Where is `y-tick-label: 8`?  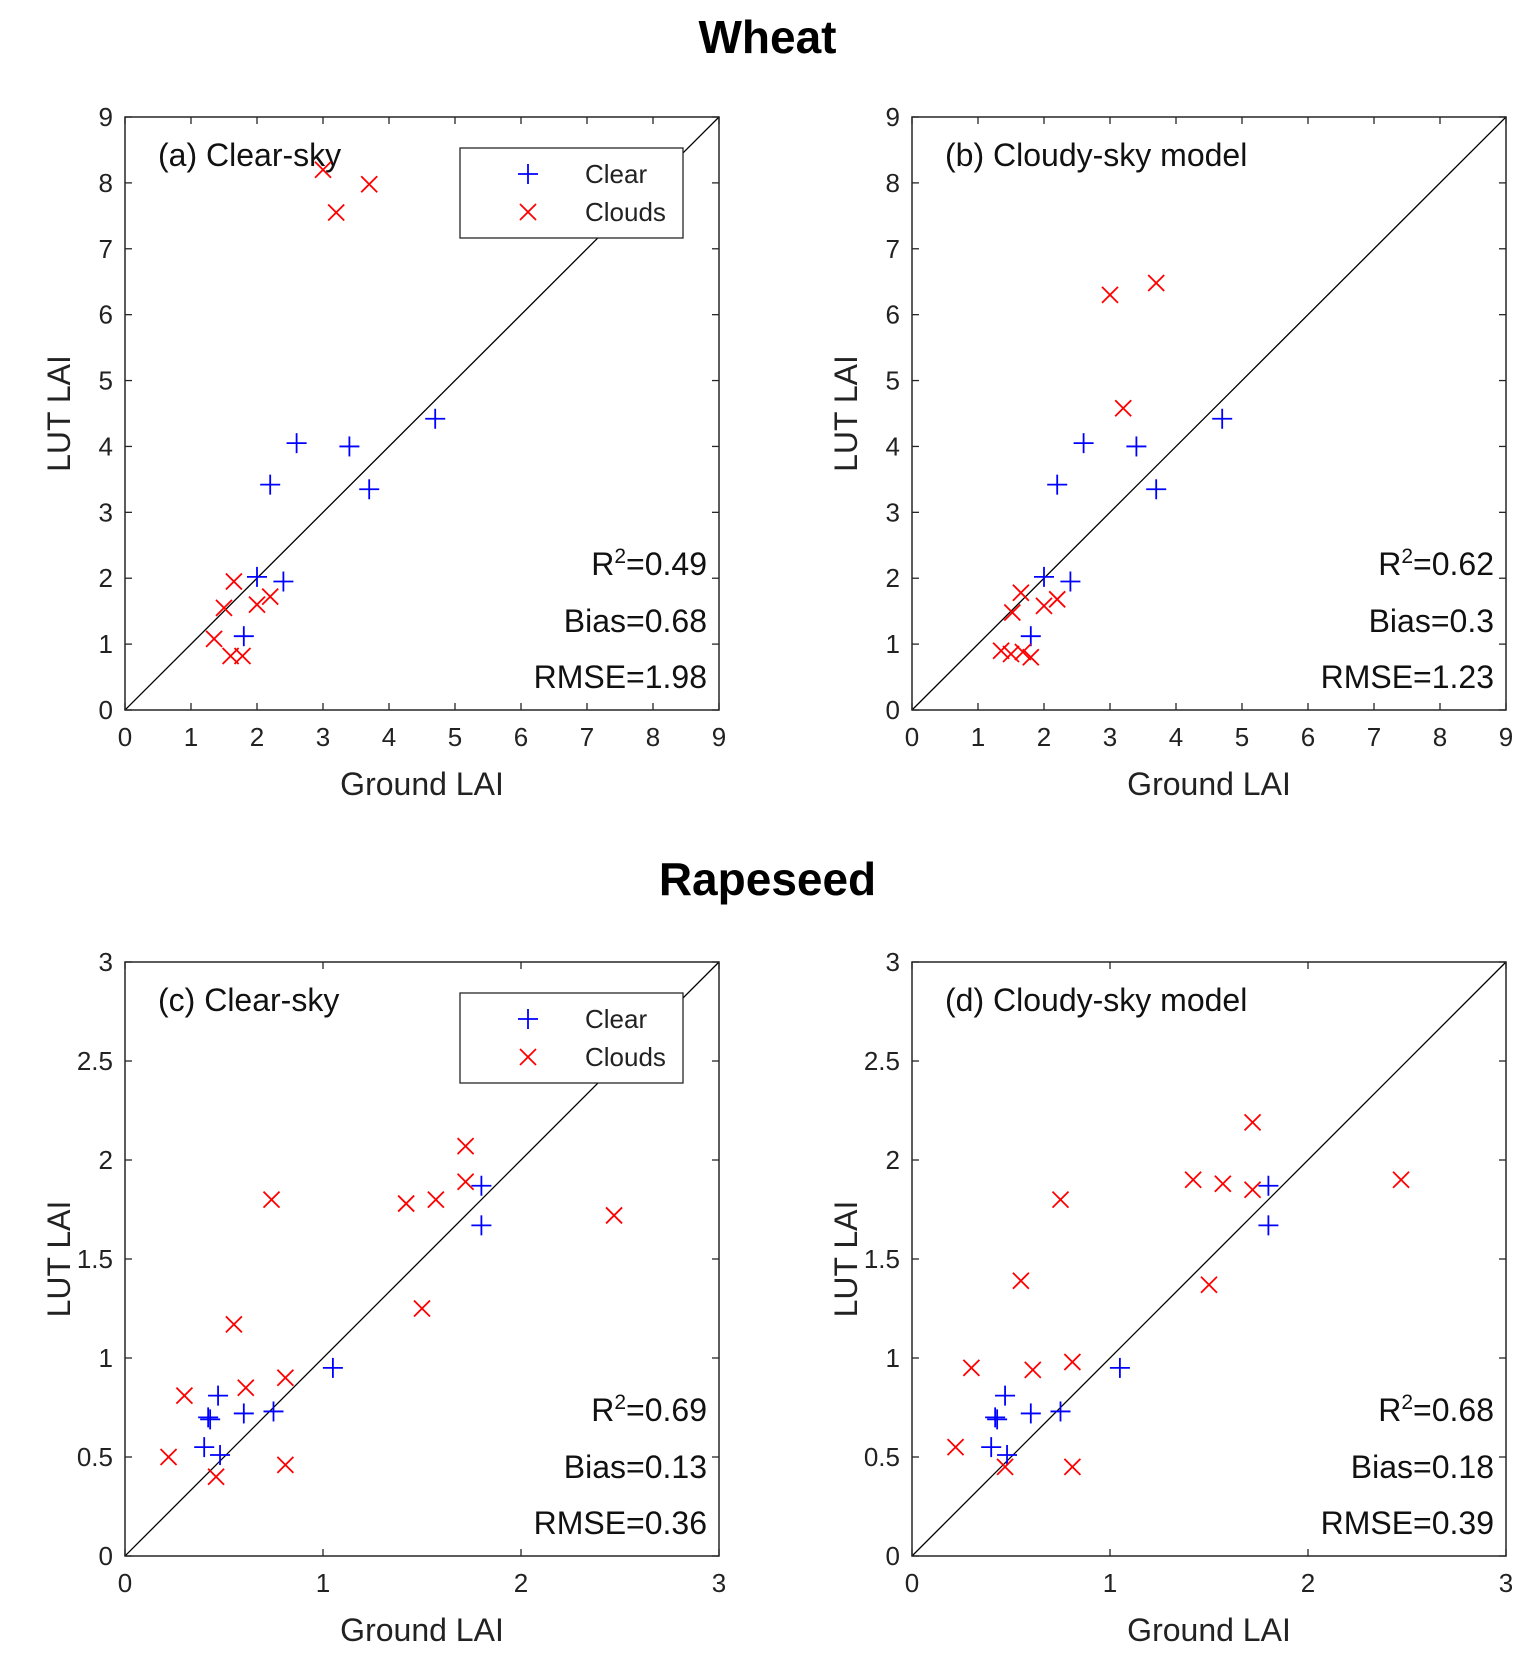
y-tick-label: 8 is located at coordinates (893, 183).